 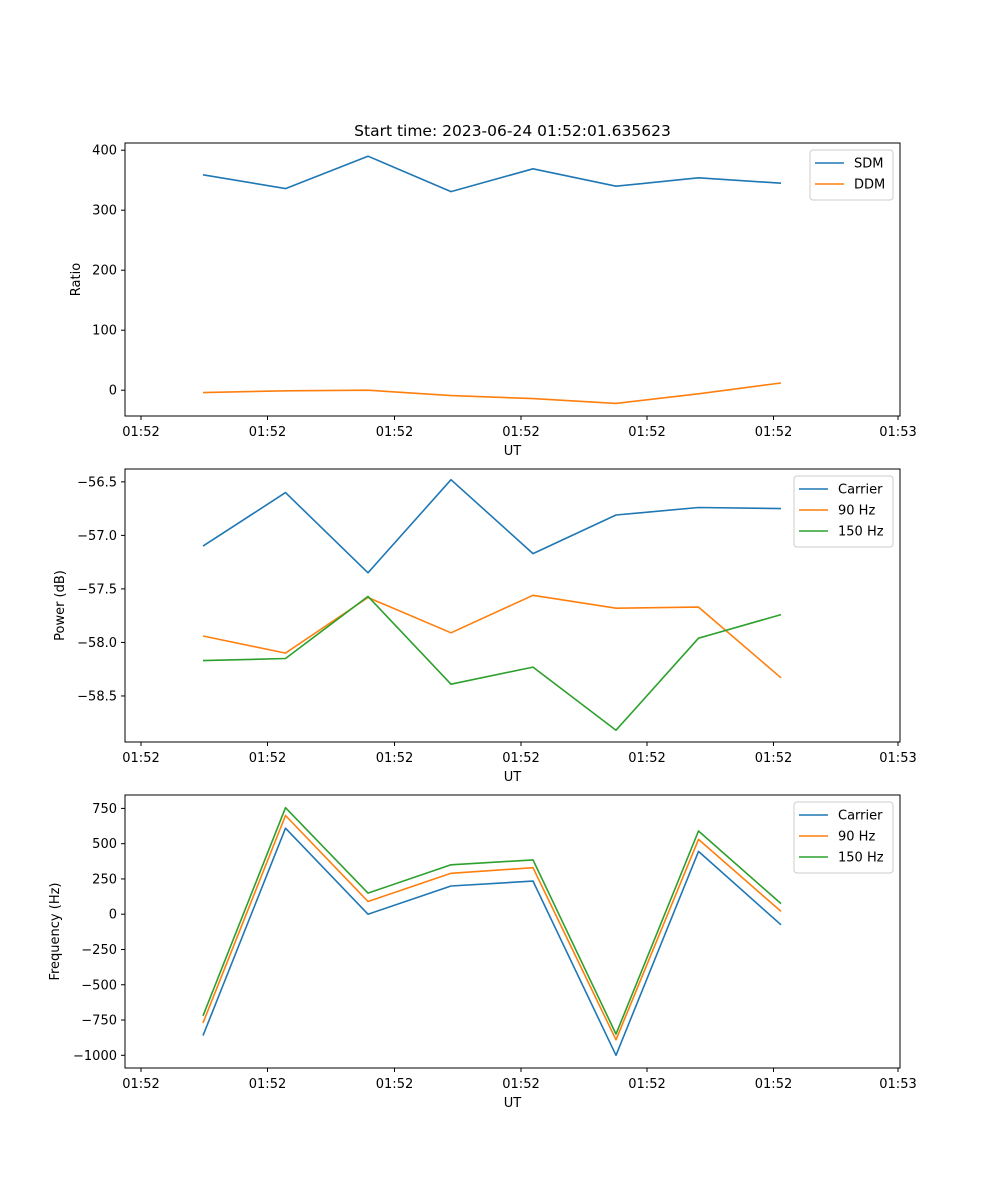 What do you see at coordinates (97, 536) in the screenshot?
I see `y-tick-label: −57.0` at bounding box center [97, 536].